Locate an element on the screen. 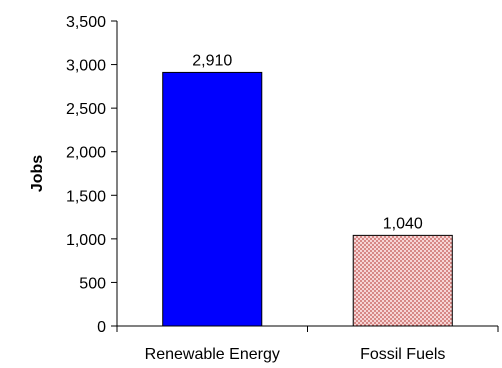  x-category-label: Renewable Energy is located at coordinates (212, 354).